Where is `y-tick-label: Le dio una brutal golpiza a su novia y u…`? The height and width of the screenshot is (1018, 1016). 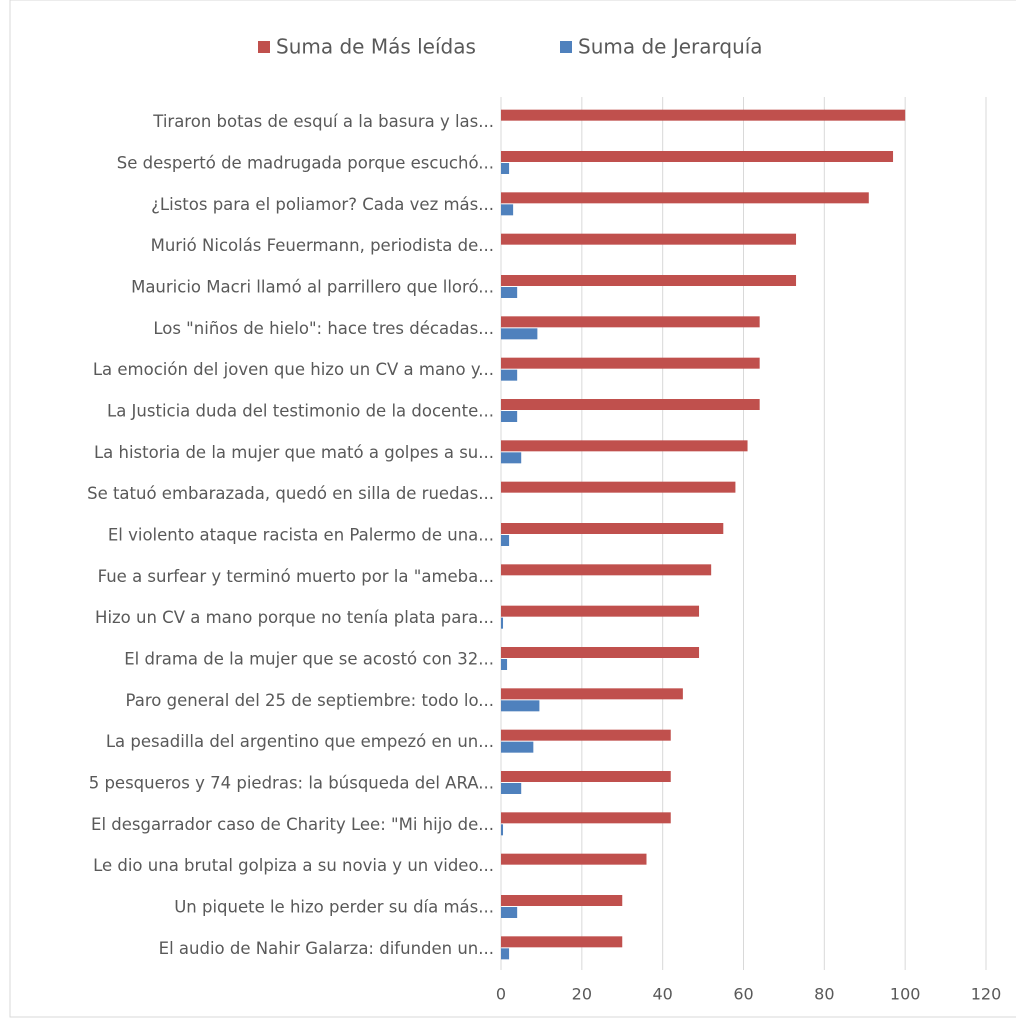
y-tick-label: Le dio una brutal golpiza a su novia y u… is located at coordinates (293, 865).